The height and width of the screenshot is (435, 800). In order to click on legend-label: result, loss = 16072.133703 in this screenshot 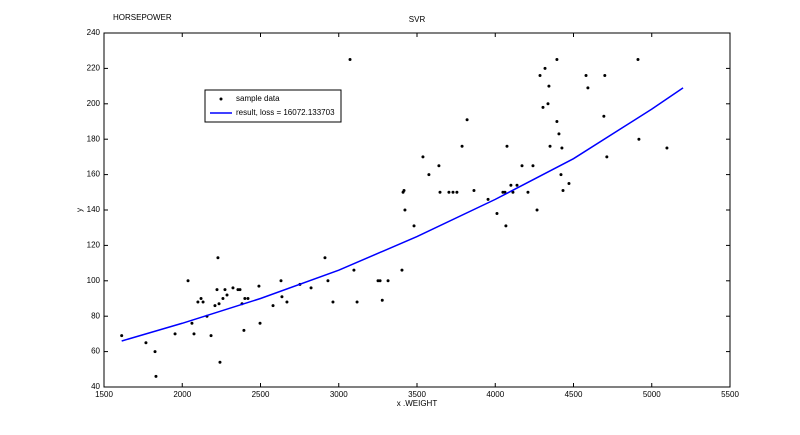, I will do `click(285, 112)`.